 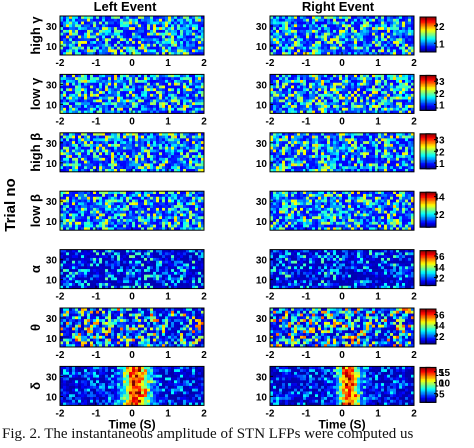 I want to click on colorbar: 642, so click(x=435, y=268).